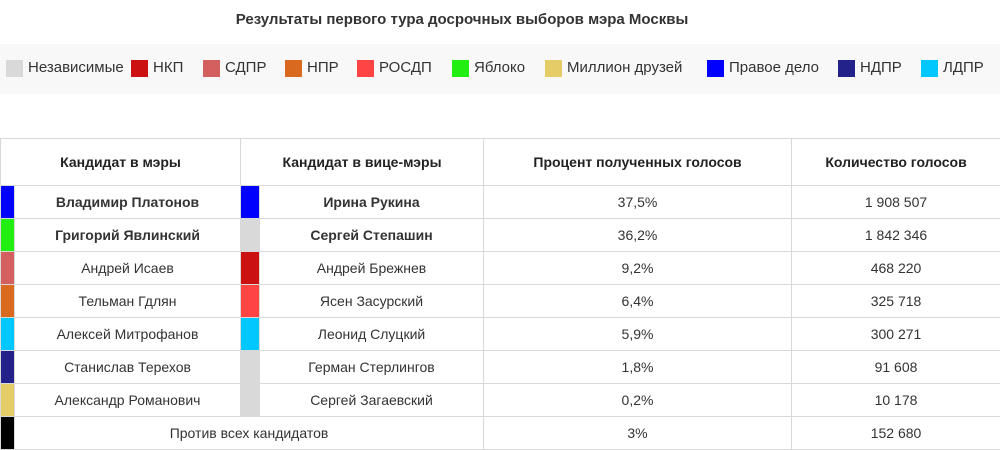 The image size is (1000, 450). I want to click on percent-cell: 9,2%, so click(638, 268).